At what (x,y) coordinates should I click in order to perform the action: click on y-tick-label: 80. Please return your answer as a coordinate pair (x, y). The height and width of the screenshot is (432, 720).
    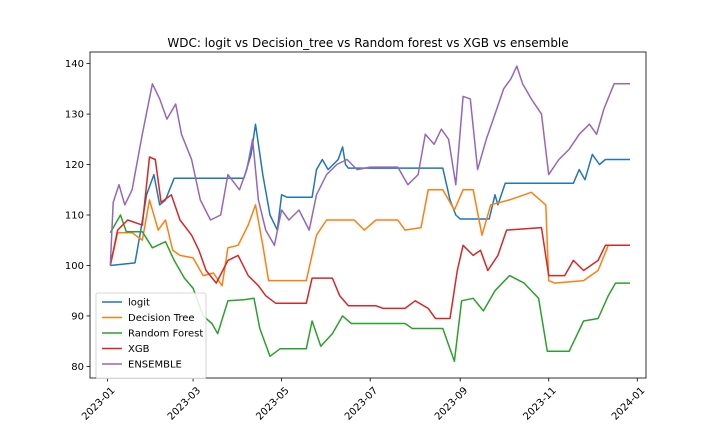
    Looking at the image, I should click on (77, 367).